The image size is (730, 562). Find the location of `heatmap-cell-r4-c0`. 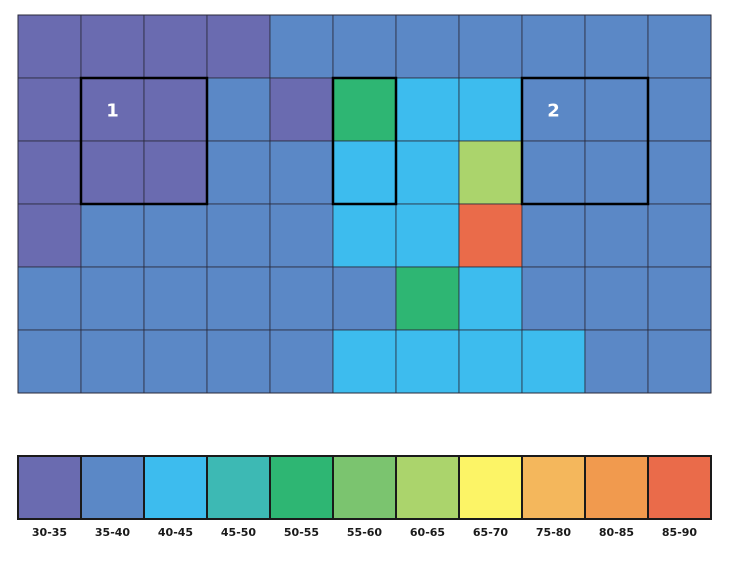

heatmap-cell-r4-c0 is located at coordinates (49, 298).